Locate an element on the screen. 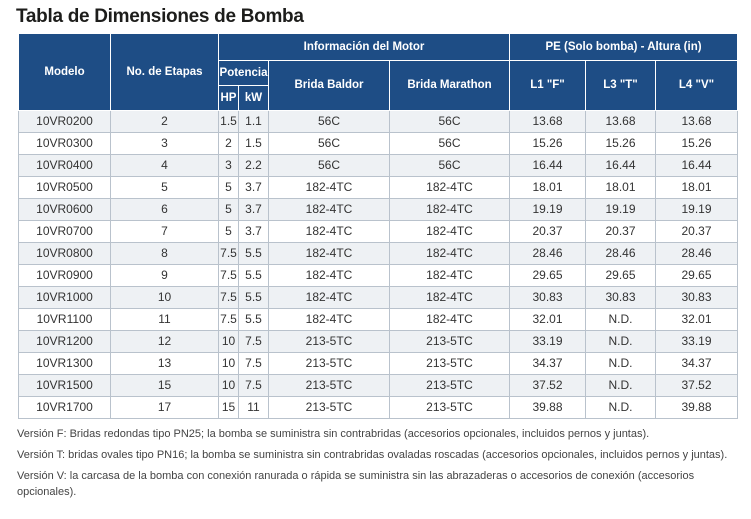 This screenshot has width=751, height=519. cell-l4: 28.46 is located at coordinates (696, 253).